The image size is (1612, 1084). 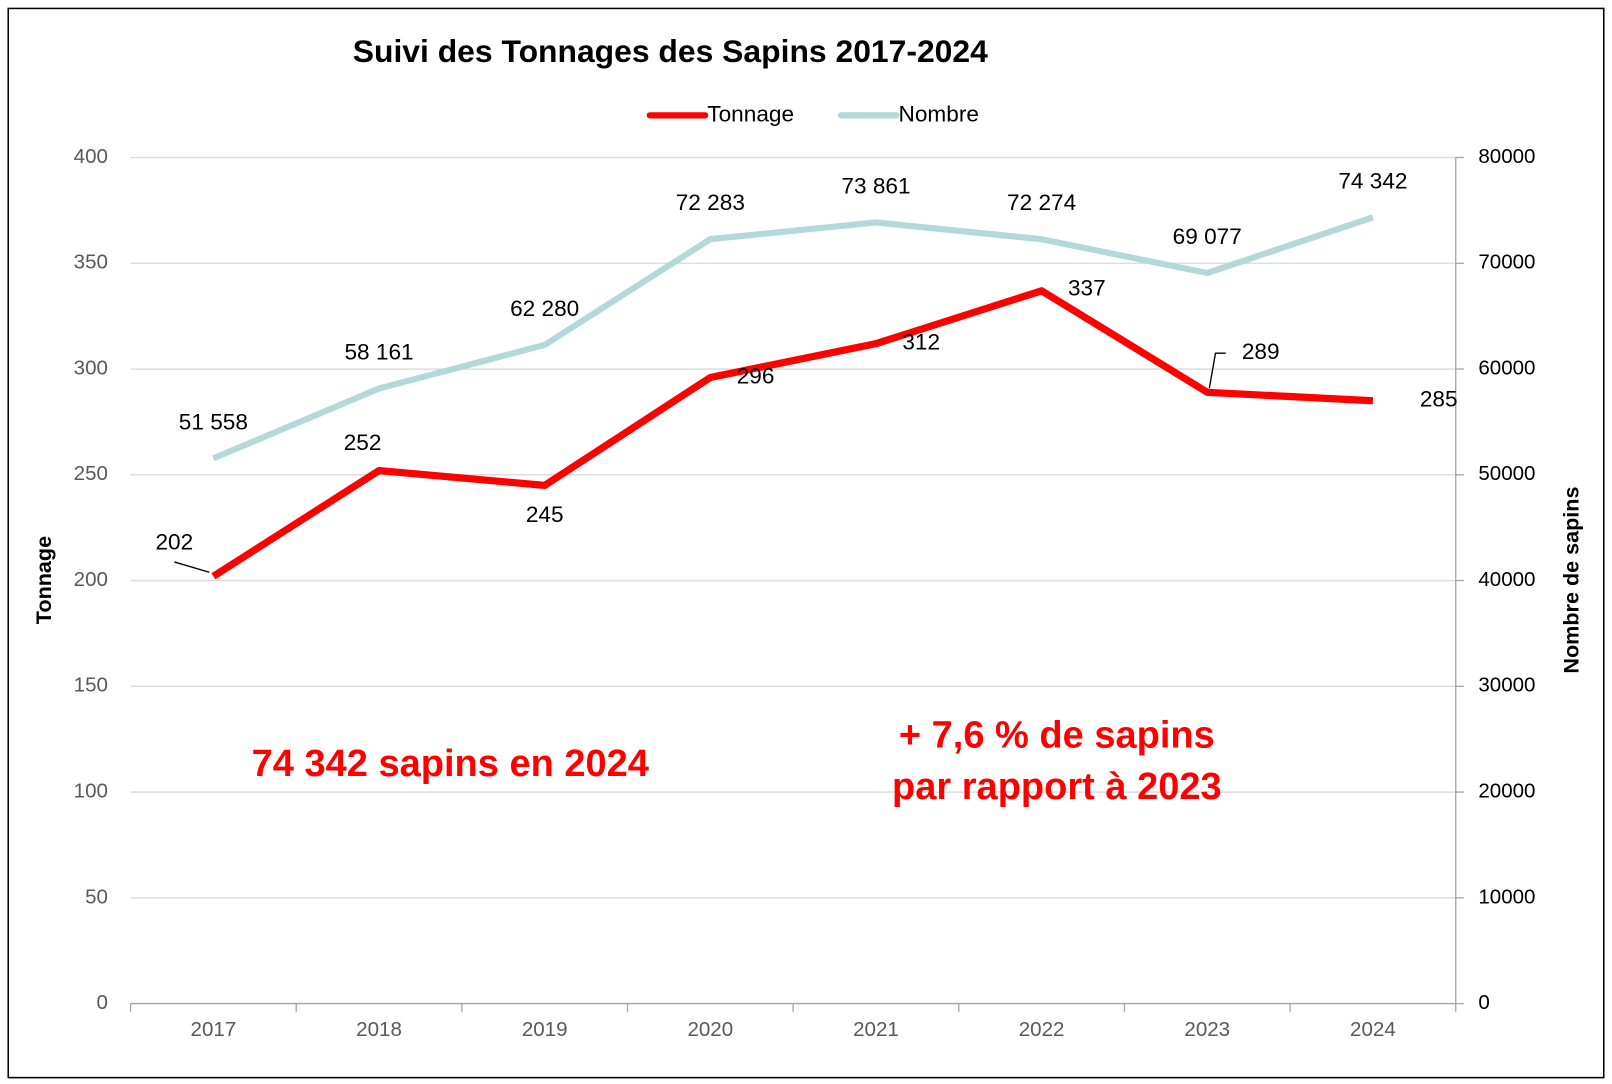 I want to click on y-tick-label: 300, so click(x=91, y=367).